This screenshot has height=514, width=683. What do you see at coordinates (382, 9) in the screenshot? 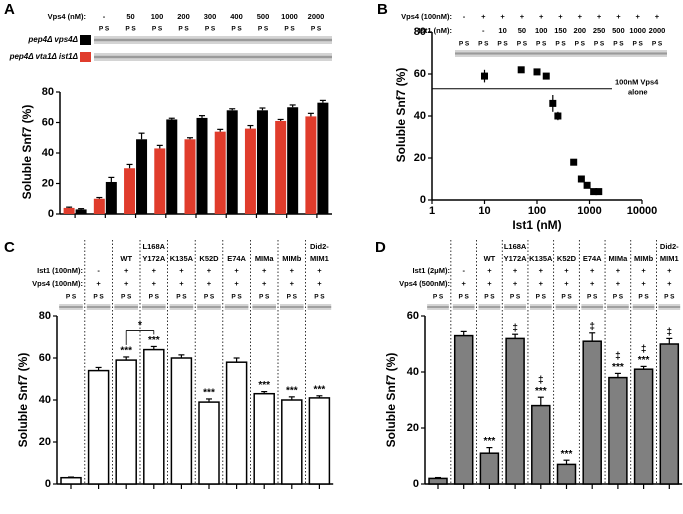
I see `panel-label: B` at bounding box center [382, 9].